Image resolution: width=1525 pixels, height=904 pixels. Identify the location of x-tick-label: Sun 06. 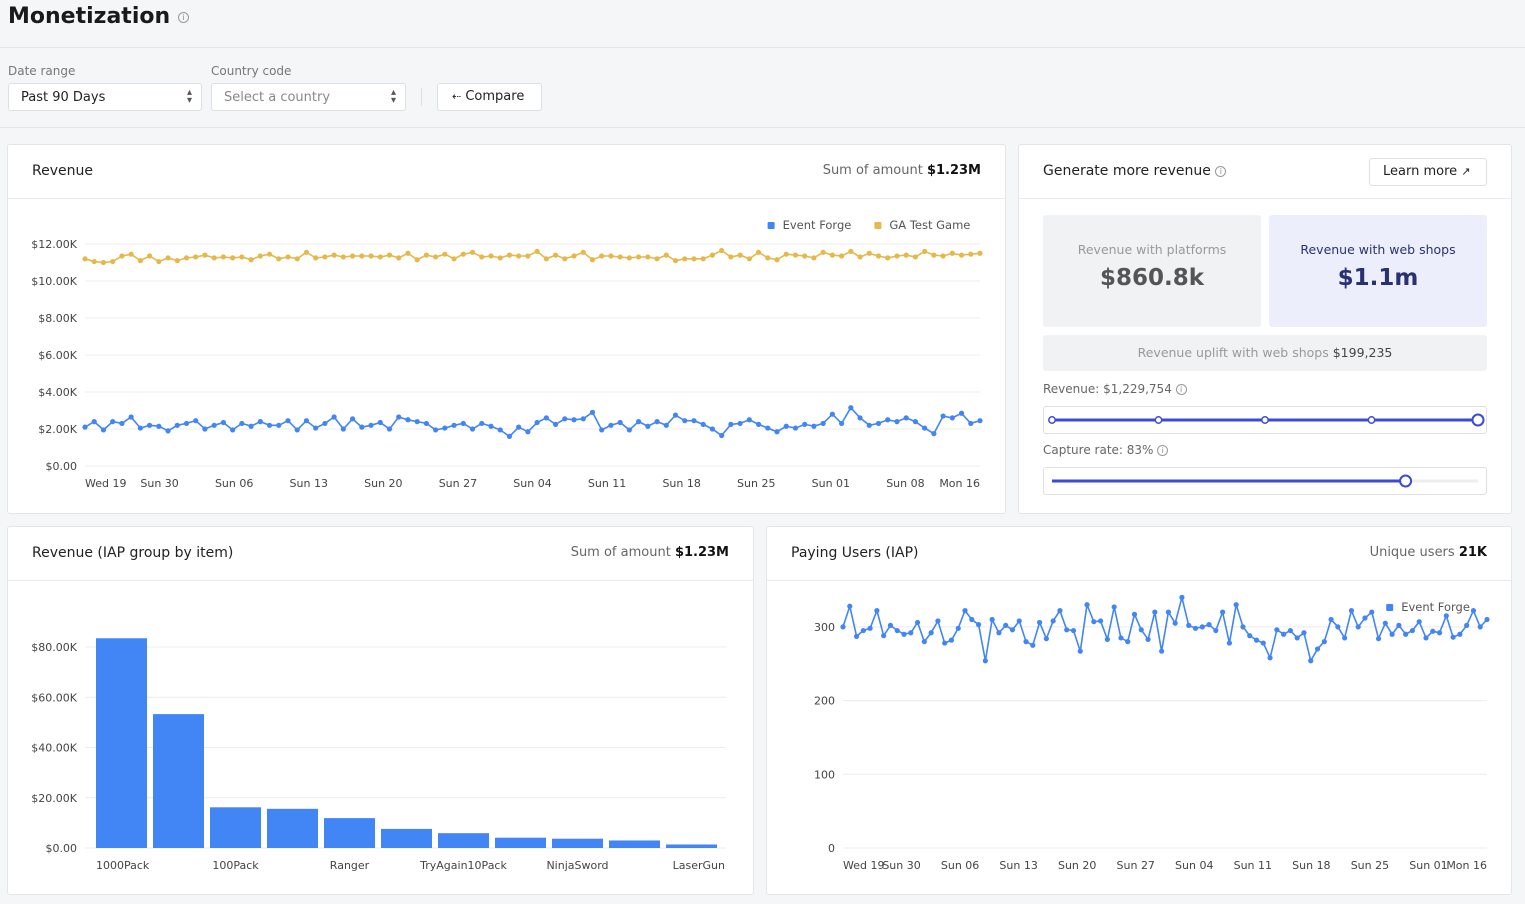
(234, 483).